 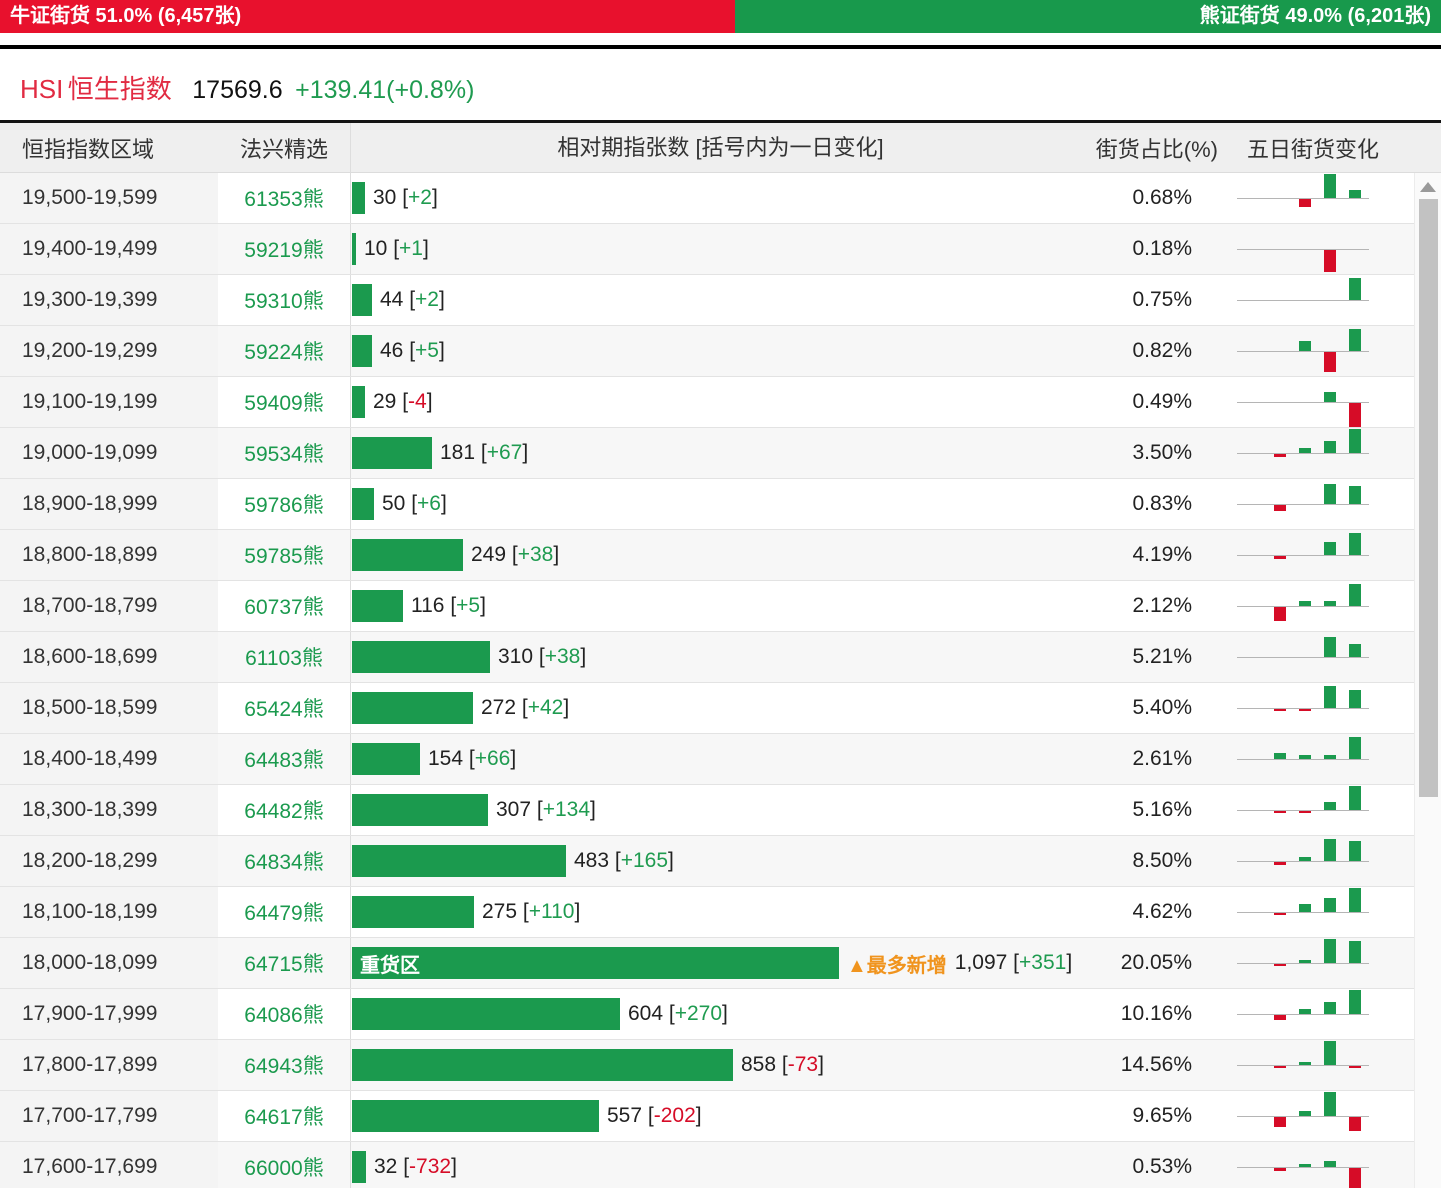 What do you see at coordinates (284, 352) in the screenshot?
I see `warrant-code-link: 59224熊` at bounding box center [284, 352].